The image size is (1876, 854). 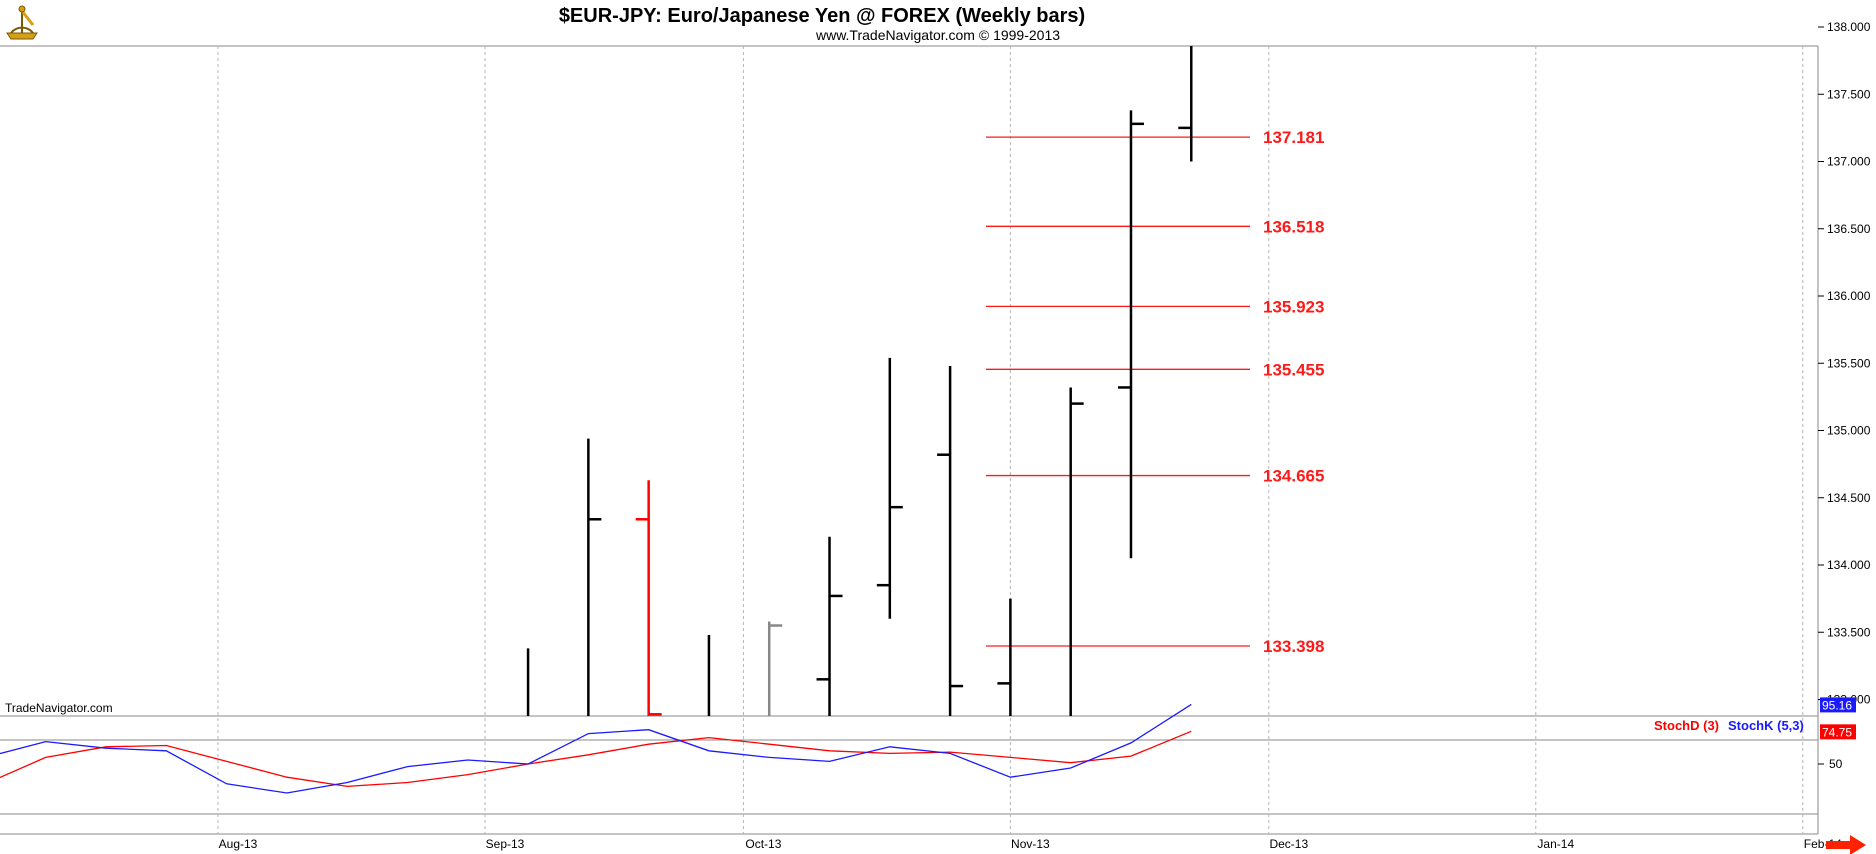 What do you see at coordinates (763, 844) in the screenshot?
I see `date-tick-label: Oct-13` at bounding box center [763, 844].